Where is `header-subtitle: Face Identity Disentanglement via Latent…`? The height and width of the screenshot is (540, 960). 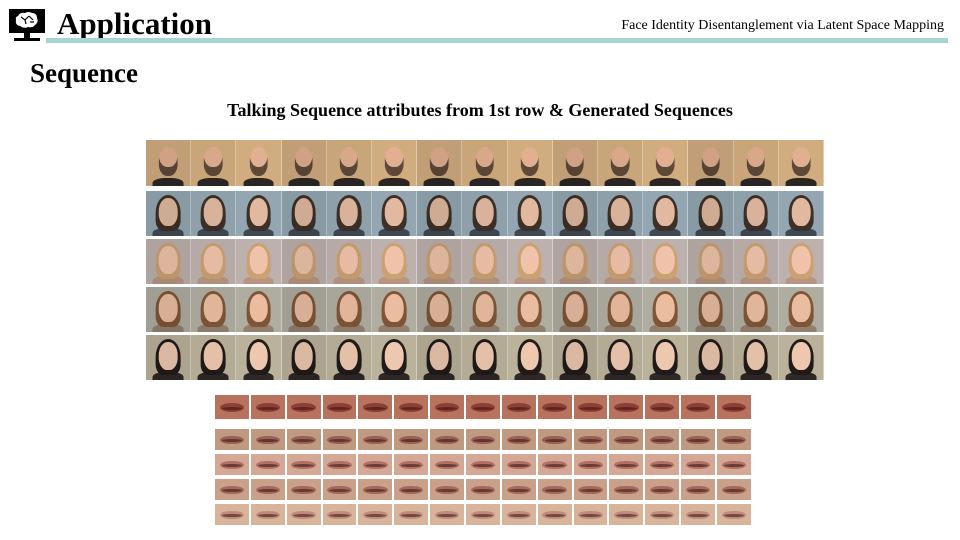 header-subtitle: Face Identity Disentanglement via Latent… is located at coordinates (782, 25).